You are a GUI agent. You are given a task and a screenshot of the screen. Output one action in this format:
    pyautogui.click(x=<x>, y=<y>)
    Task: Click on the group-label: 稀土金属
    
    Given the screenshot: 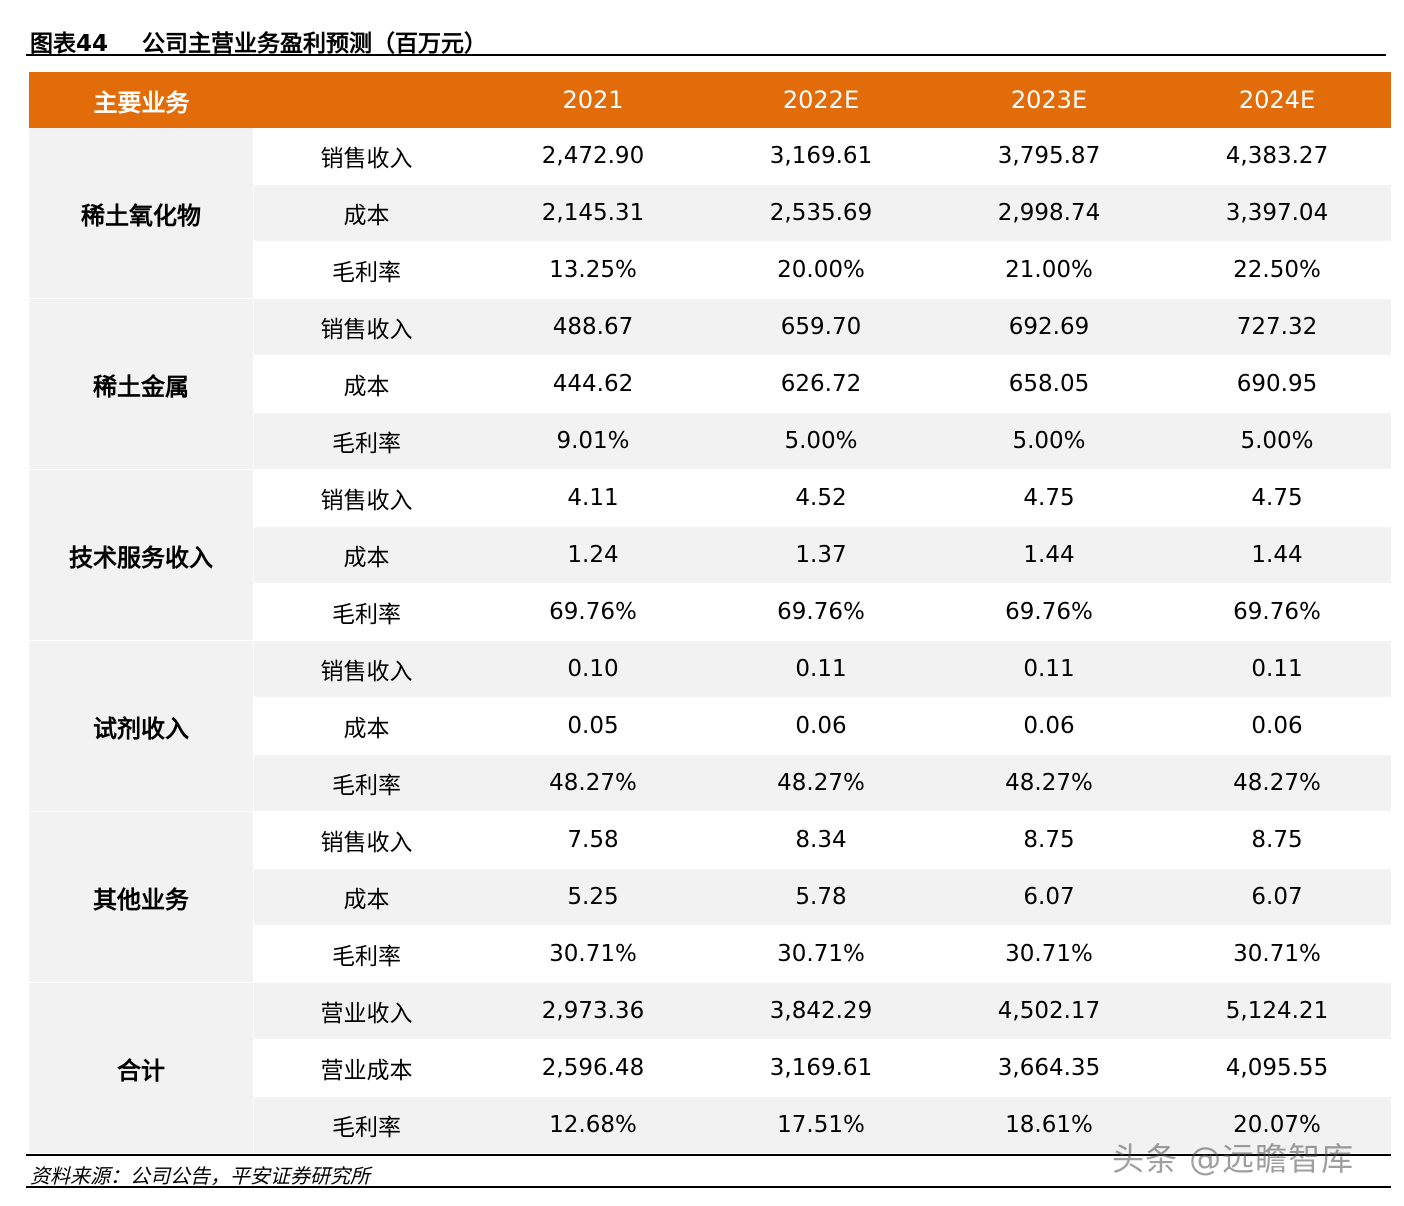 What is the action you would take?
    pyautogui.click(x=141, y=384)
    